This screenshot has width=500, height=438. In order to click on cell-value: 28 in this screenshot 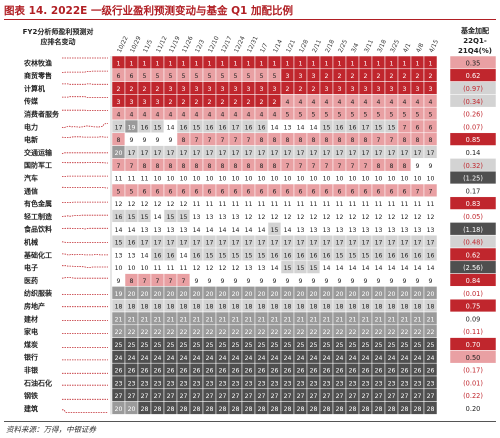, I will do `click(314, 409)`.